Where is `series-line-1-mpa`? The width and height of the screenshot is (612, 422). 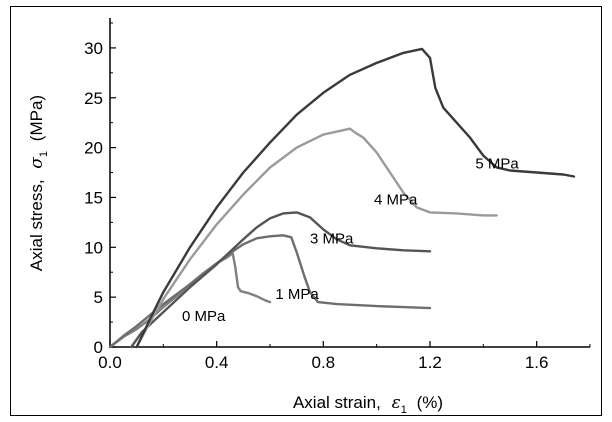
series-line-1-mpa is located at coordinates (270, 291).